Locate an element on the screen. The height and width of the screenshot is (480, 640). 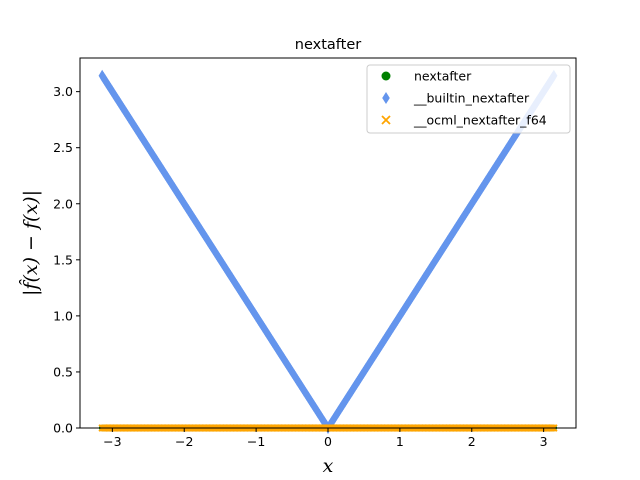
x-tick-label: 0 is located at coordinates (328, 441).